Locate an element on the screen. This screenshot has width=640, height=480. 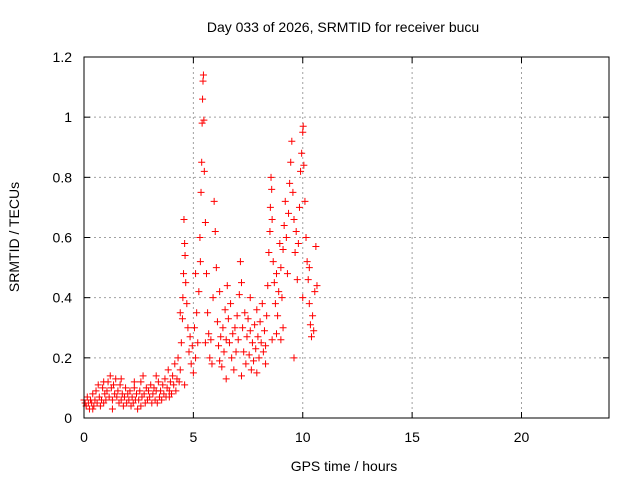
y-tick-label: 1.2 is located at coordinates (63, 57).